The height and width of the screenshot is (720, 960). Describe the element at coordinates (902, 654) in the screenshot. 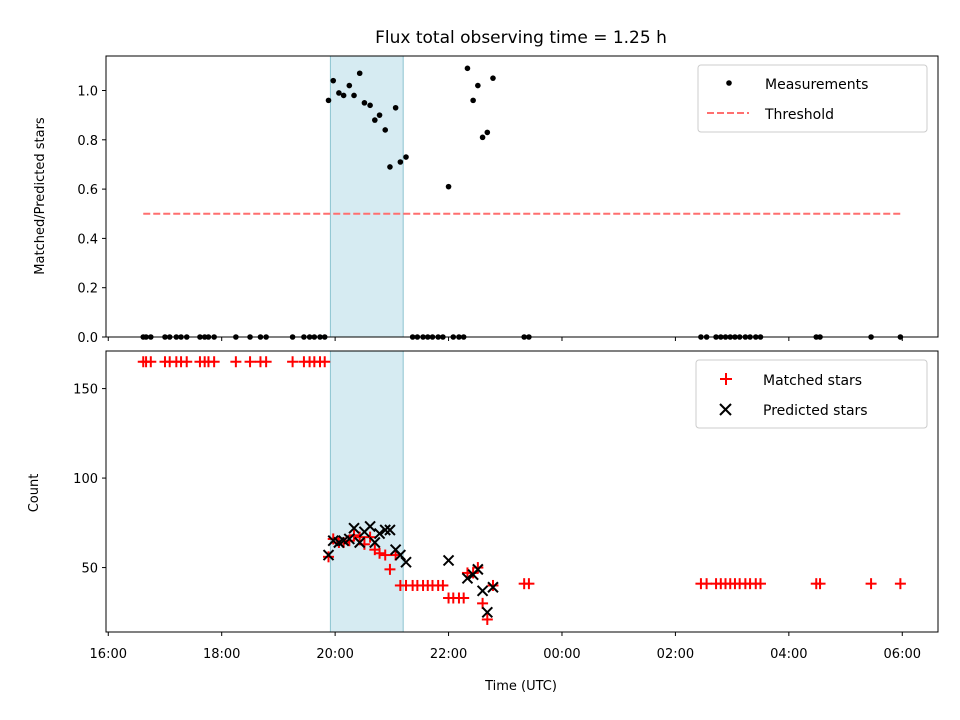

I see `x-tick-label: 06:00` at that location.